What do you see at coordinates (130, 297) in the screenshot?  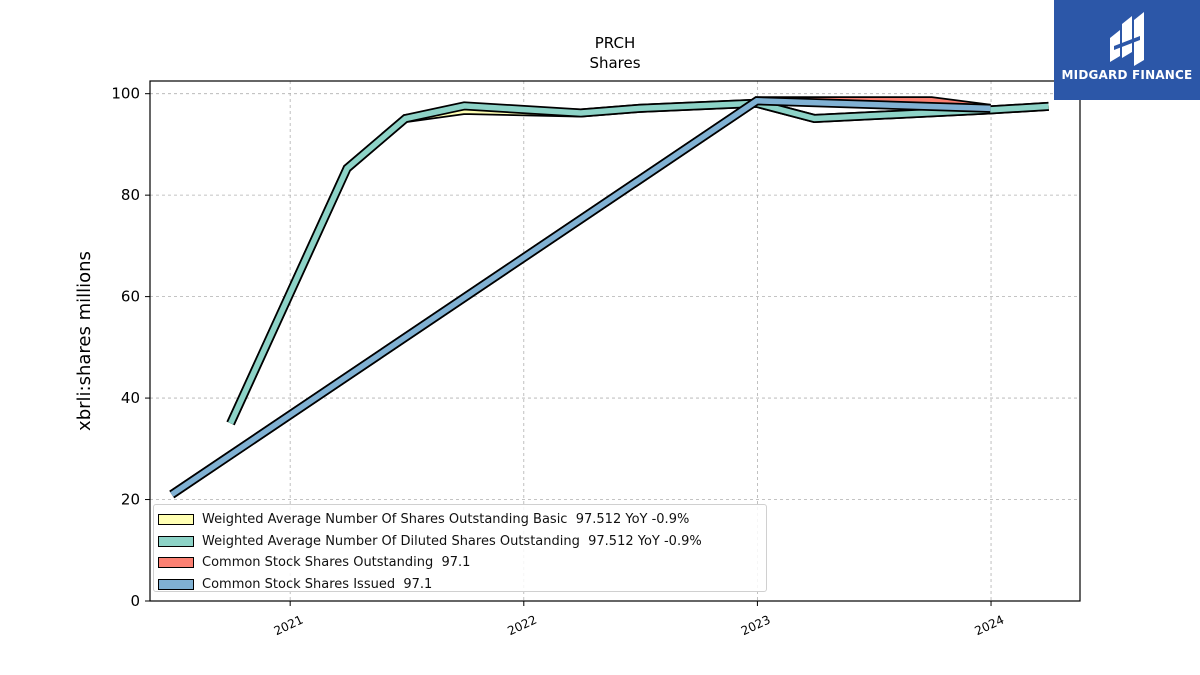 I see `y-tick-label: 60` at bounding box center [130, 297].